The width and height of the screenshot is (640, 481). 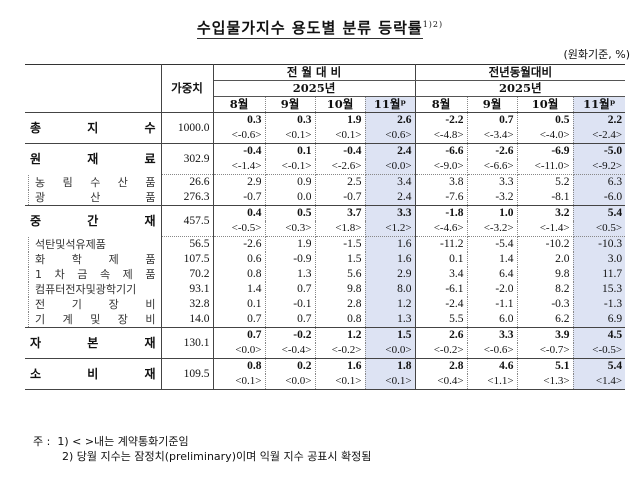 I want to click on table-row: 총 지 수 1000.0 0.3 0.3 1.9 2.6 -2.2 0.7 0.5 2.2, so click(x=325, y=128).